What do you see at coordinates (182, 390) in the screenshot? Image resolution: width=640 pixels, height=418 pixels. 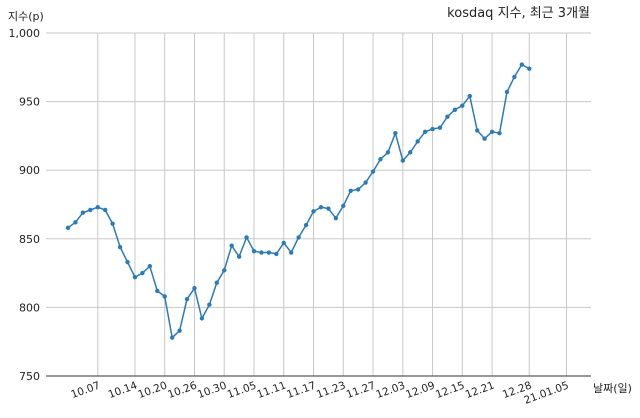 I see `x-tick-label: 10.26` at bounding box center [182, 390].